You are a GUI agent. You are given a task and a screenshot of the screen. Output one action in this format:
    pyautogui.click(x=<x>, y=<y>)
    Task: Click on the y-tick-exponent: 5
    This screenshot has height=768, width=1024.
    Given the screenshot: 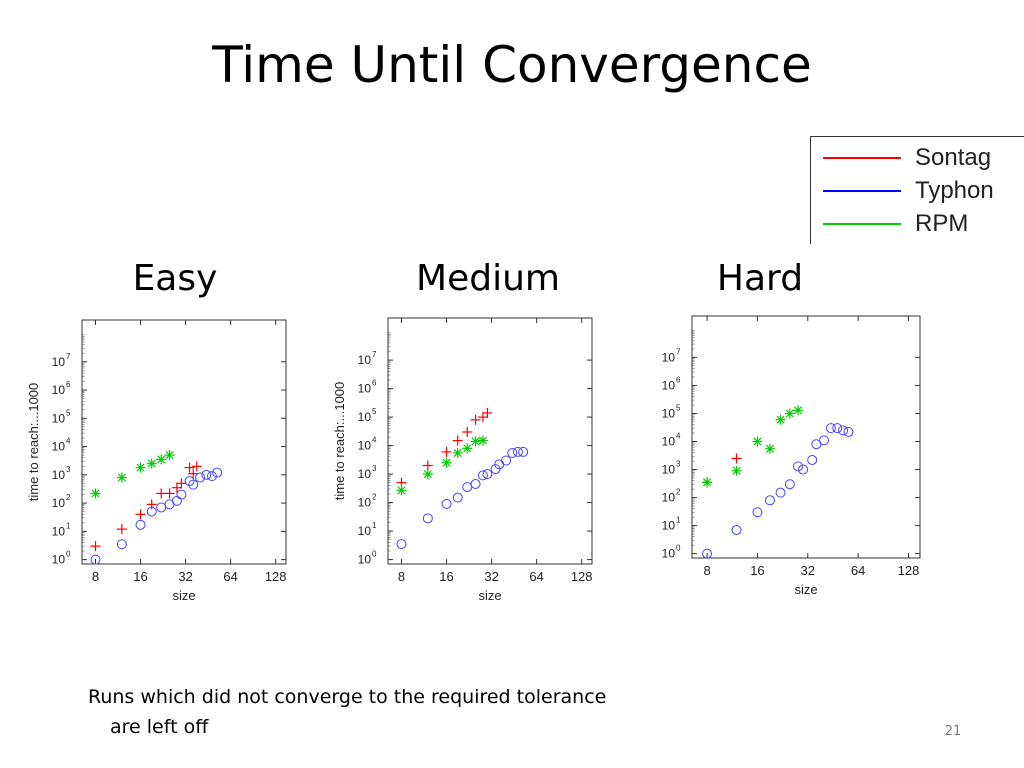 What is the action you would take?
    pyautogui.click(x=678, y=407)
    